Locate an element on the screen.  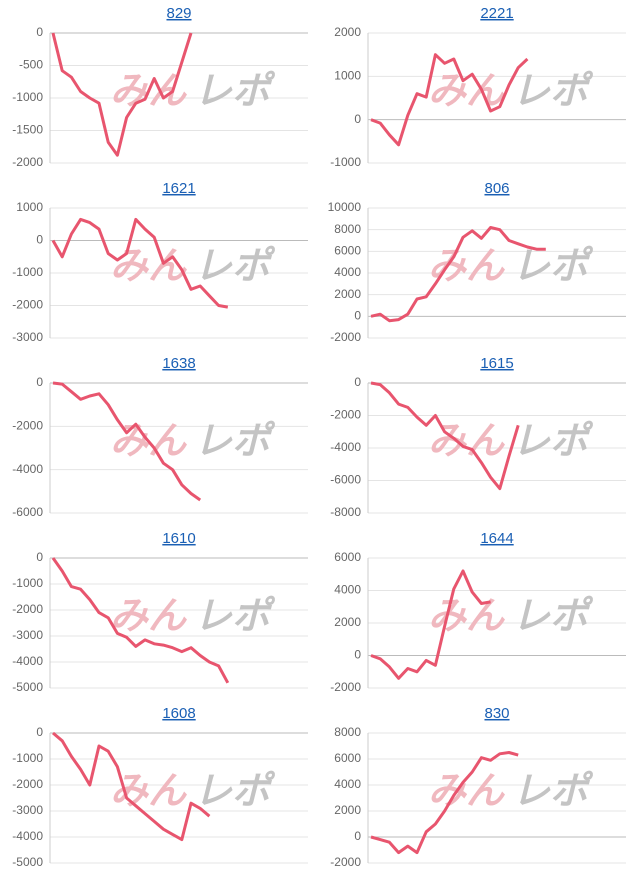
y-tick-label: -1500 is located at coordinates (27, 130).